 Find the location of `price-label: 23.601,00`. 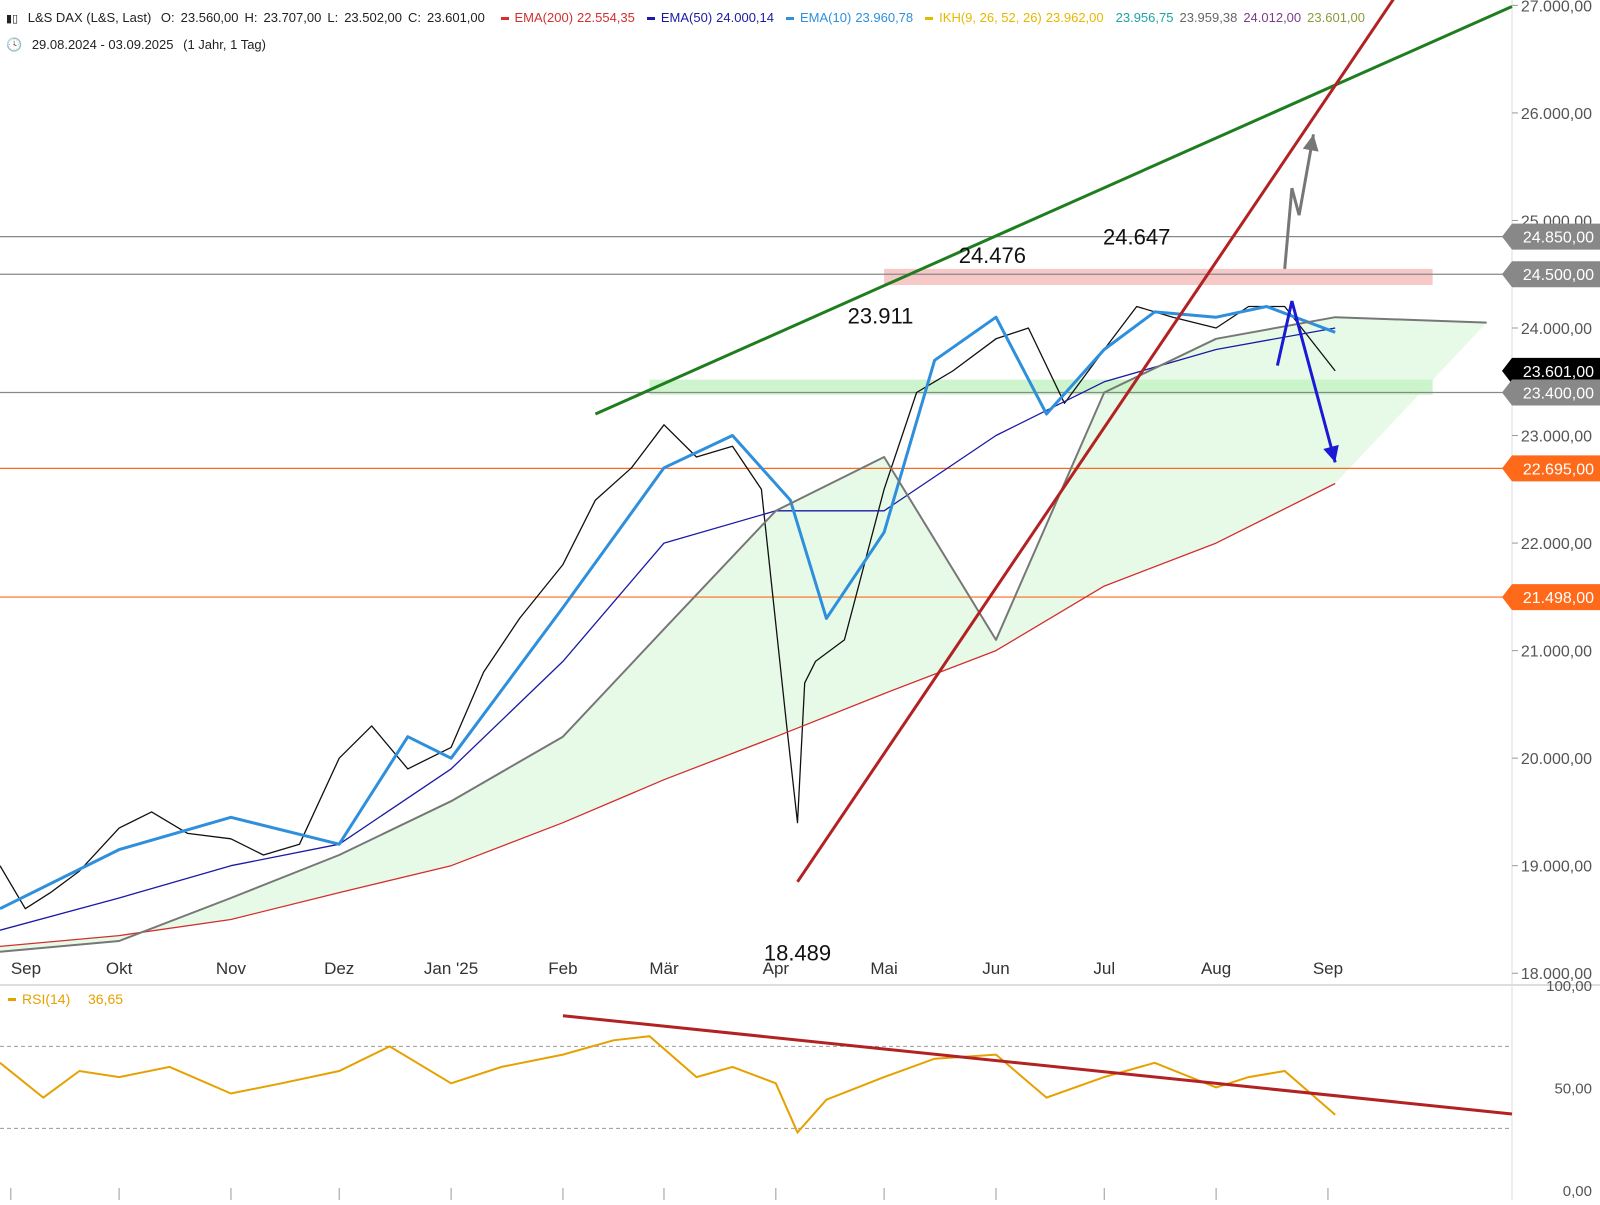

price-label: 23.601,00 is located at coordinates (1558, 372).